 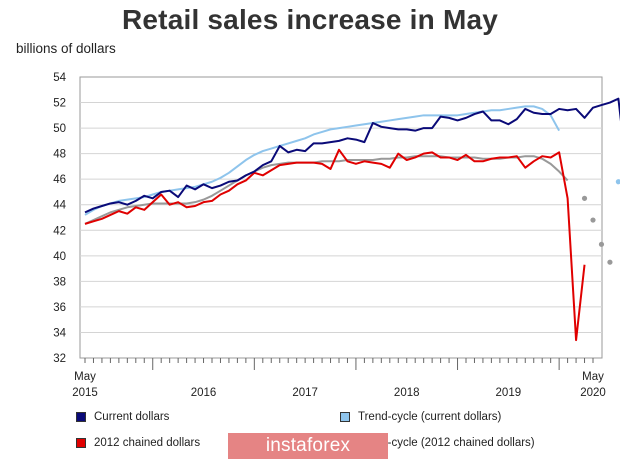 I want to click on y-tick-label-32: 32, so click(x=59, y=359).